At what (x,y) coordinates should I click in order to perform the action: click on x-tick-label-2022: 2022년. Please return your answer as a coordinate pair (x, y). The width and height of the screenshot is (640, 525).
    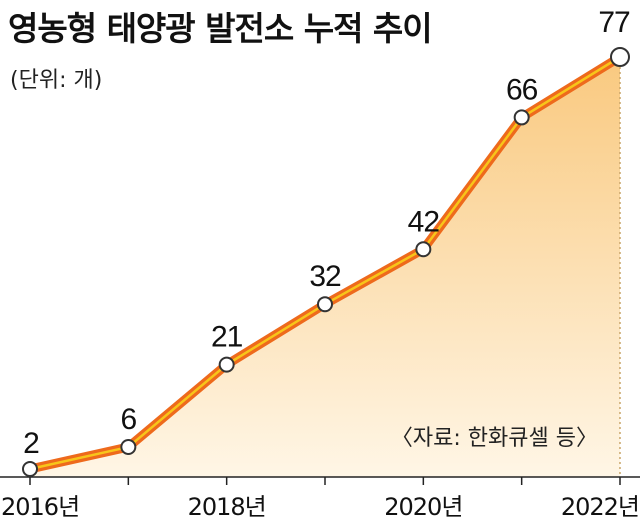
    Looking at the image, I should click on (600, 507).